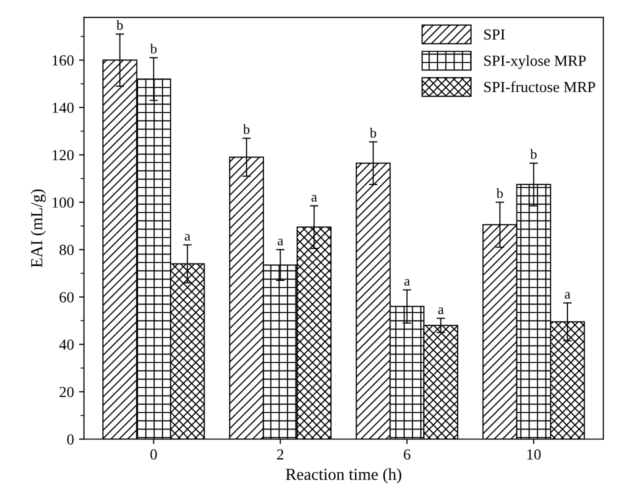 The image size is (622, 499). What do you see at coordinates (38, 228) in the screenshot?
I see `y-axis-title: EAI (mL/g)` at bounding box center [38, 228].